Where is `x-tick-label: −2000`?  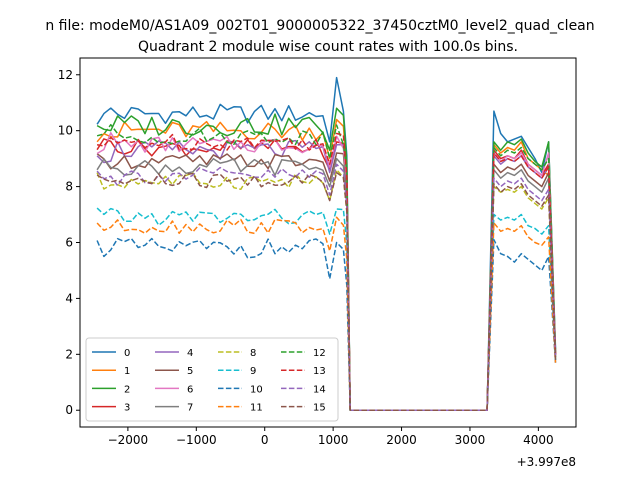
x-tick-label: −2000 is located at coordinates (128, 440).